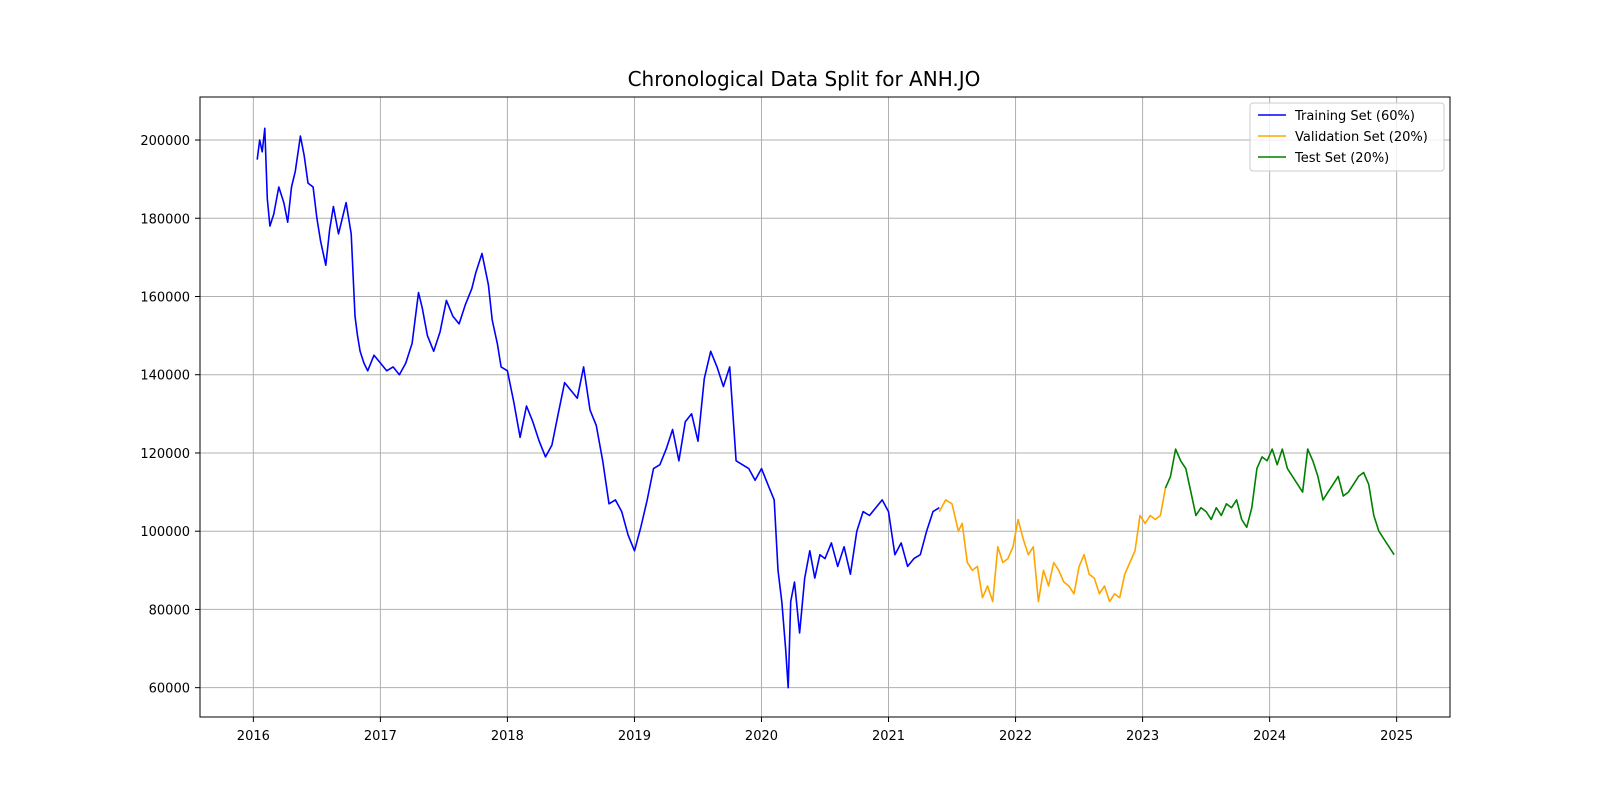 Image resolution: width=1600 pixels, height=800 pixels. Describe the element at coordinates (165, 376) in the screenshot. I see `y-tick-label: 140000` at that location.